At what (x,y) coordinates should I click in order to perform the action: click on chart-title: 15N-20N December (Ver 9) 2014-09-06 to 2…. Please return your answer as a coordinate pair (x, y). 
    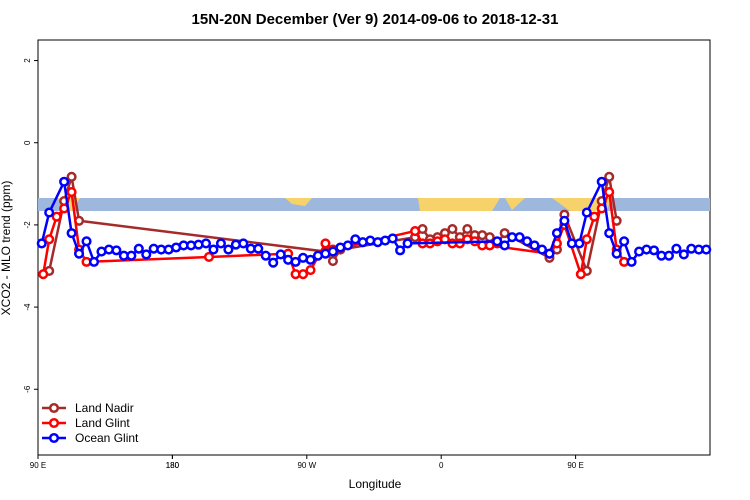
    Looking at the image, I should click on (375, 19).